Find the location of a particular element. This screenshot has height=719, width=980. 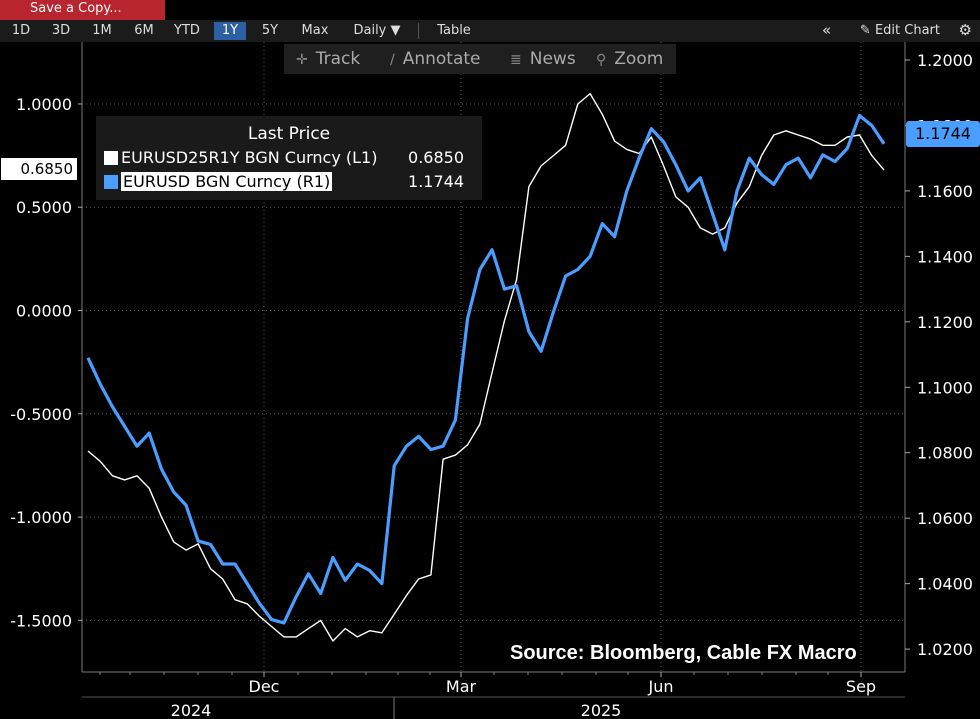

legend-label: EURUSD BGN Curncy (R1) is located at coordinates (227, 181).